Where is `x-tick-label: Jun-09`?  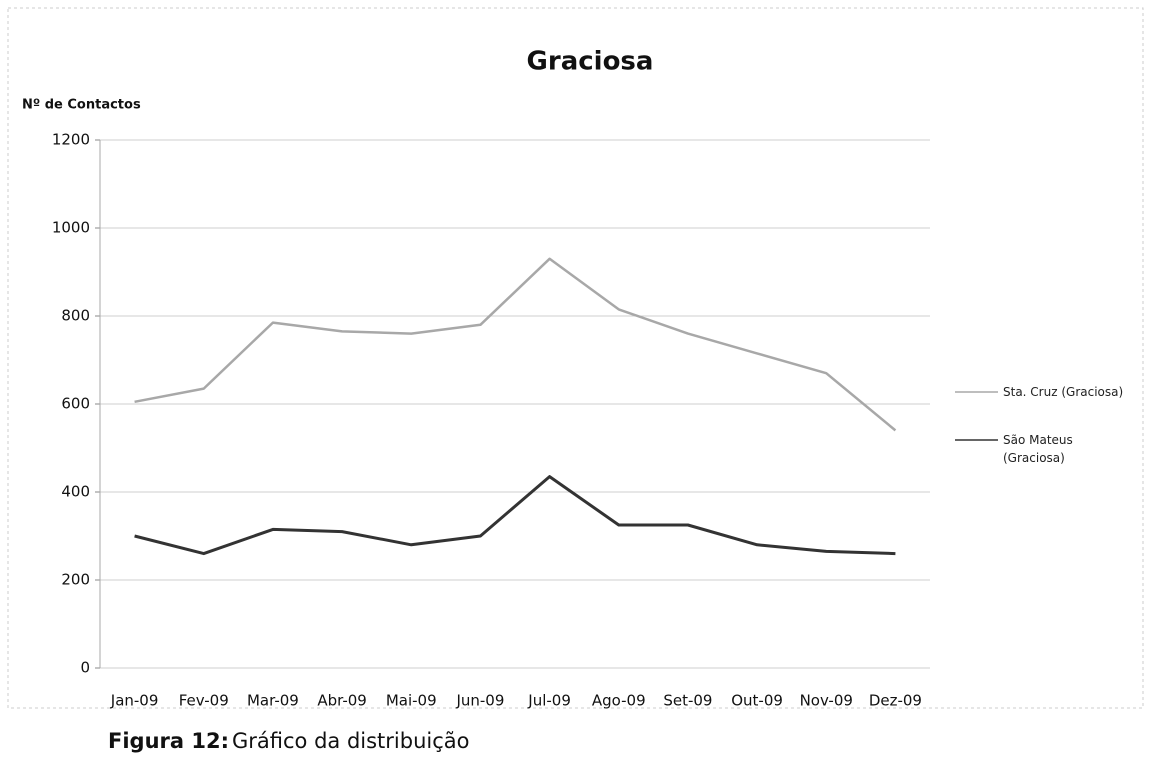 x-tick-label: Jun-09 is located at coordinates (479, 701).